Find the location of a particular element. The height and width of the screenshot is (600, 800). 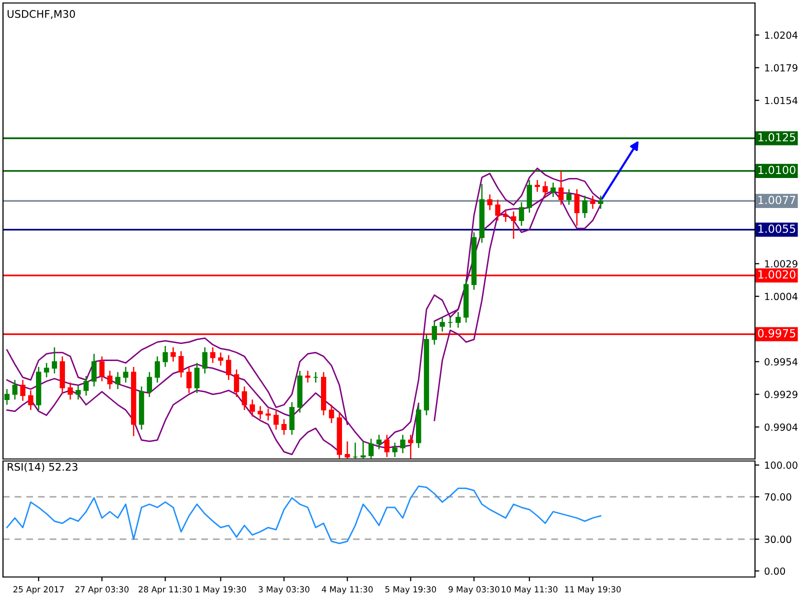

y-tick-label: 30.00 is located at coordinates (778, 540).